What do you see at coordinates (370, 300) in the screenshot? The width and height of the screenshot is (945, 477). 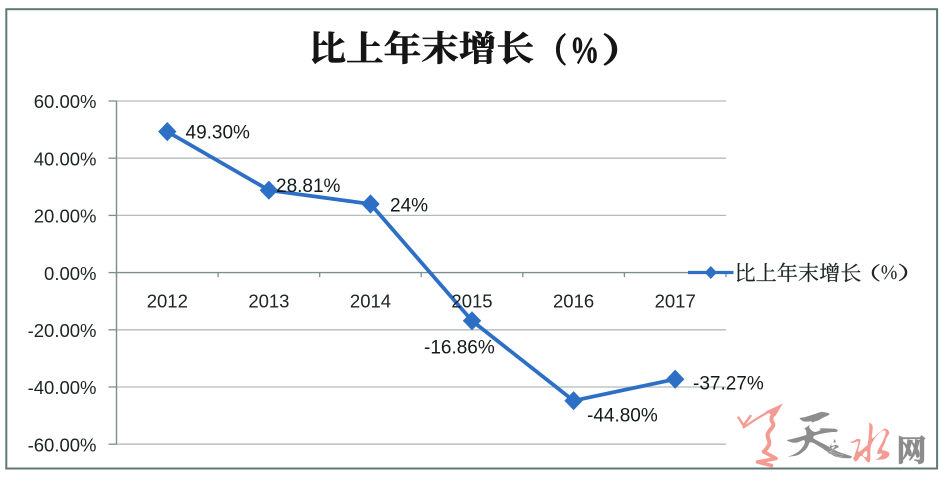 I see `svg-text: 2014` at bounding box center [370, 300].